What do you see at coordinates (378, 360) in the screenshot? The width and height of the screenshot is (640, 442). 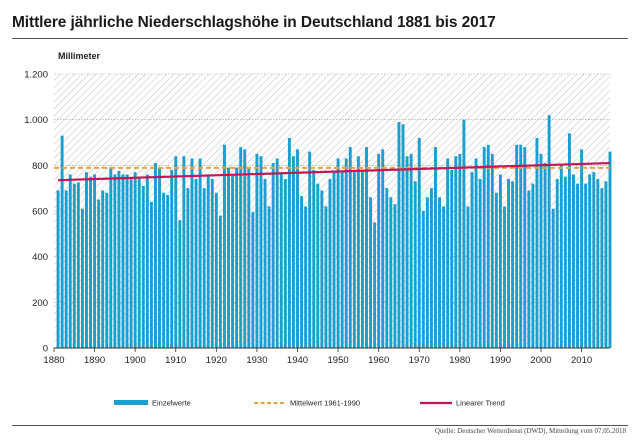 I see `x-tick-label: 1960` at bounding box center [378, 360].